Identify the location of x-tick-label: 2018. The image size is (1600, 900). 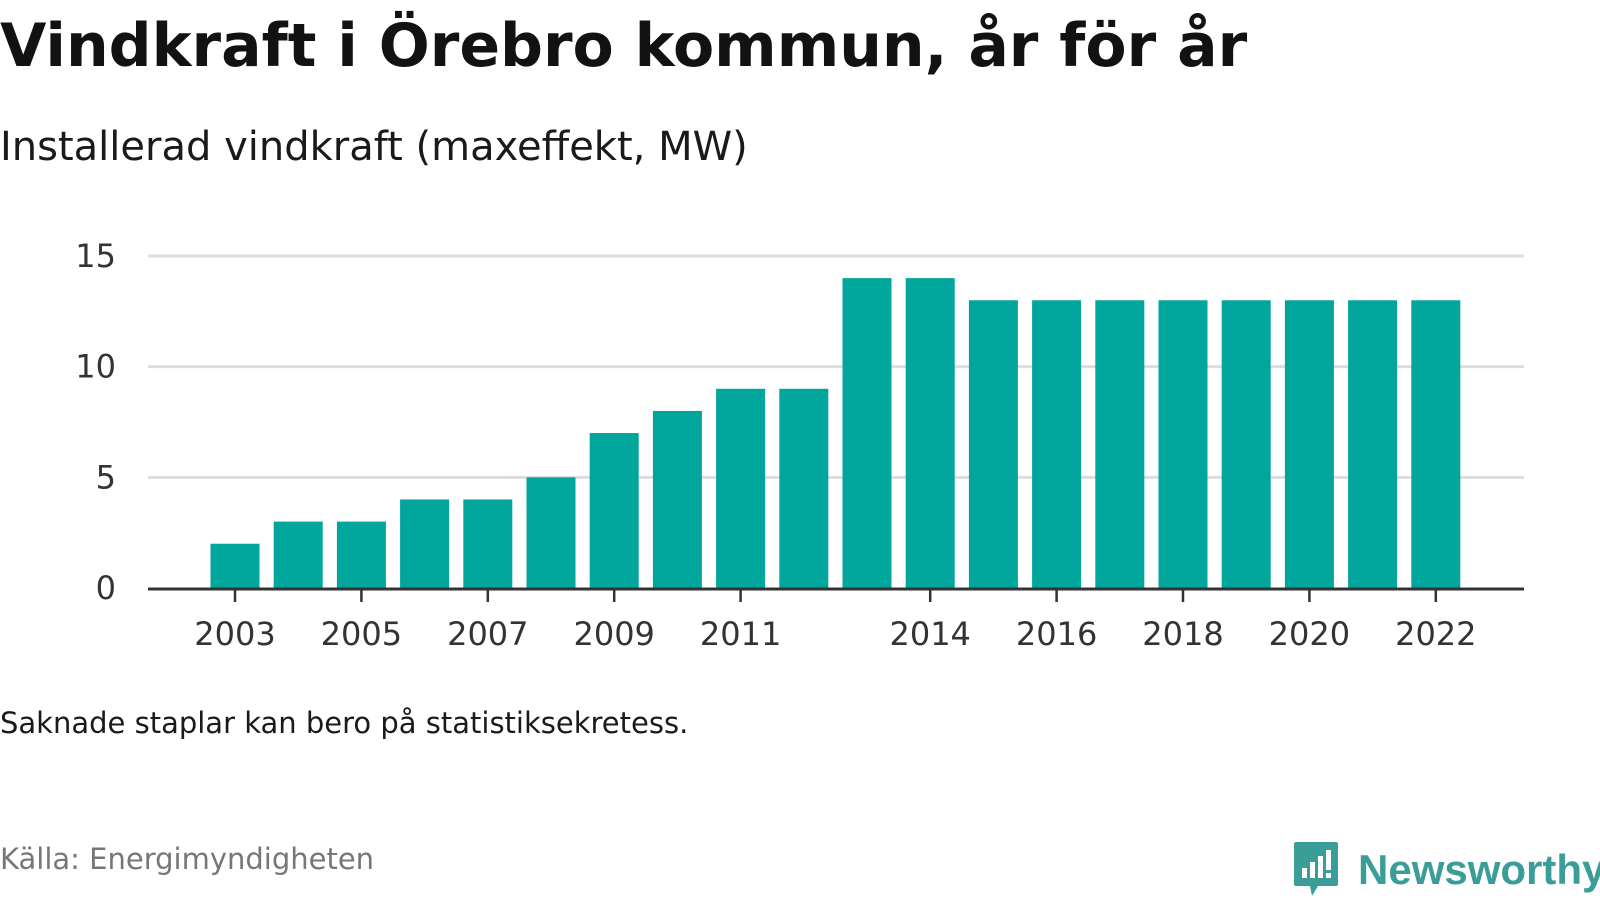
(1182, 634).